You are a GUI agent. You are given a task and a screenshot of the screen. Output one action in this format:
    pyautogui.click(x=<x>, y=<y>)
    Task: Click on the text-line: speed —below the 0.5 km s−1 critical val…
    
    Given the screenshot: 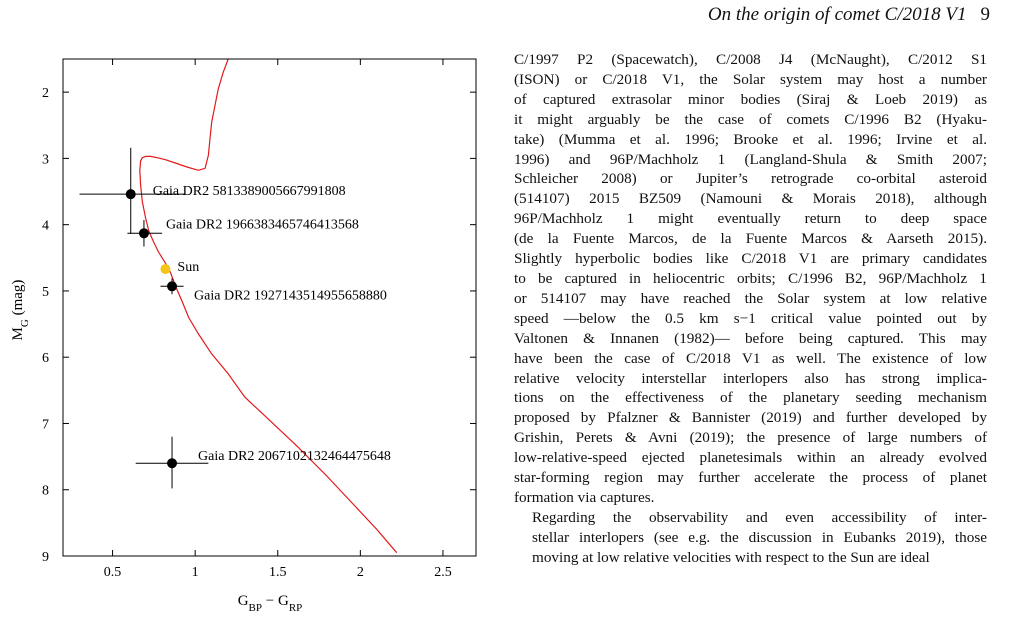 What is the action you would take?
    pyautogui.click(x=750, y=318)
    